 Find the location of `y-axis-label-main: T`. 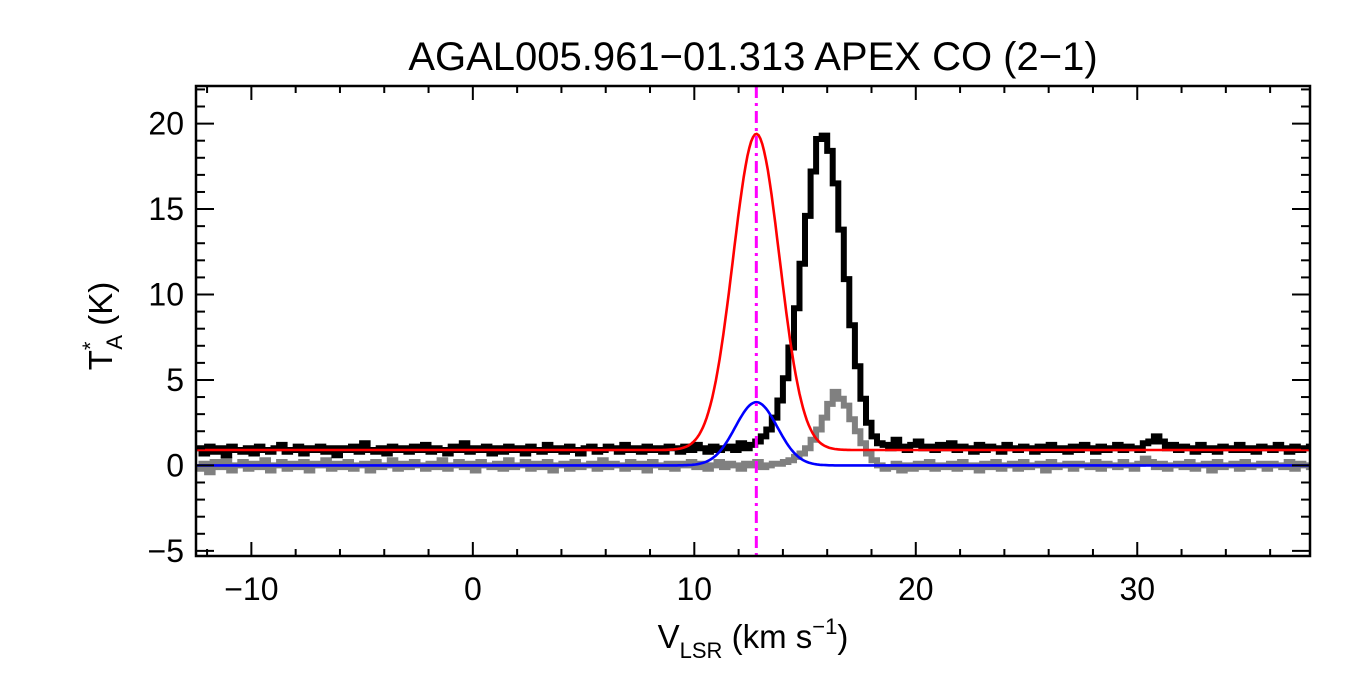

y-axis-label-main: T is located at coordinates (100, 360).